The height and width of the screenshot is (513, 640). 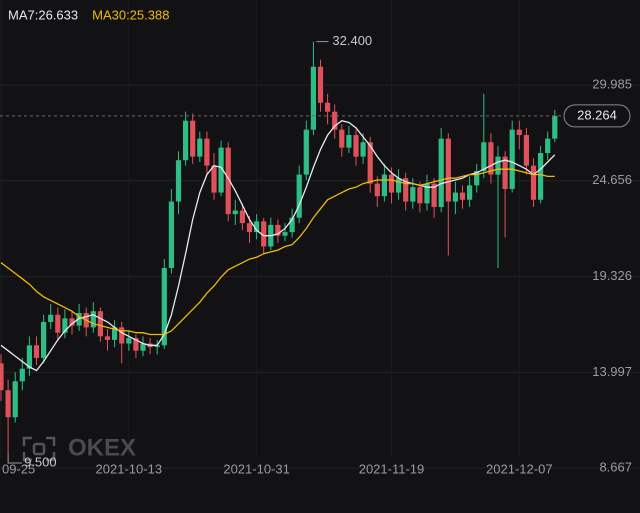 What do you see at coordinates (612, 179) in the screenshot?
I see `y-tick-label: 24.656` at bounding box center [612, 179].